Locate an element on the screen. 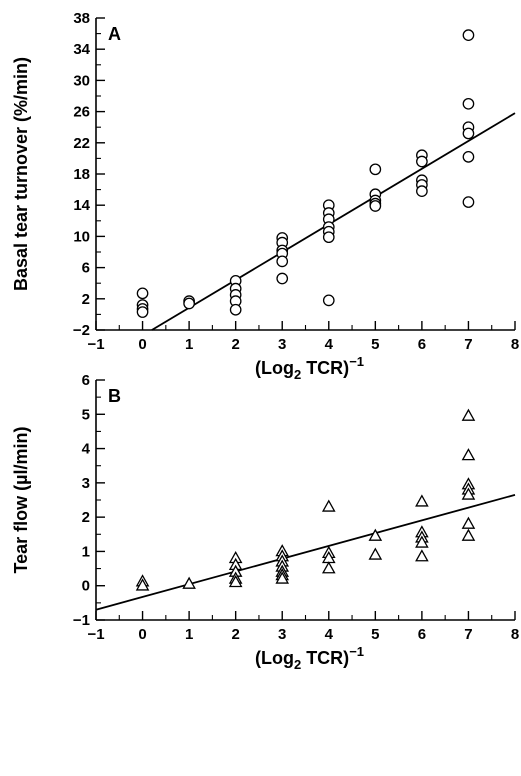 The width and height of the screenshot is (521, 776). y-tick-label: 5 is located at coordinates (86, 414).